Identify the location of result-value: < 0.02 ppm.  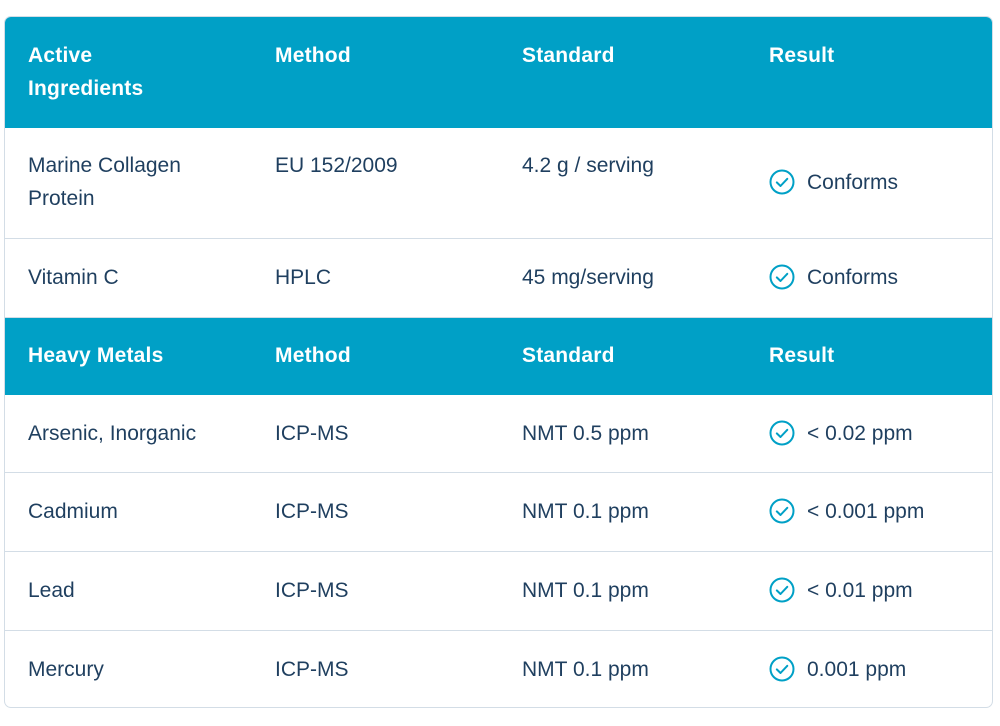
(860, 433).